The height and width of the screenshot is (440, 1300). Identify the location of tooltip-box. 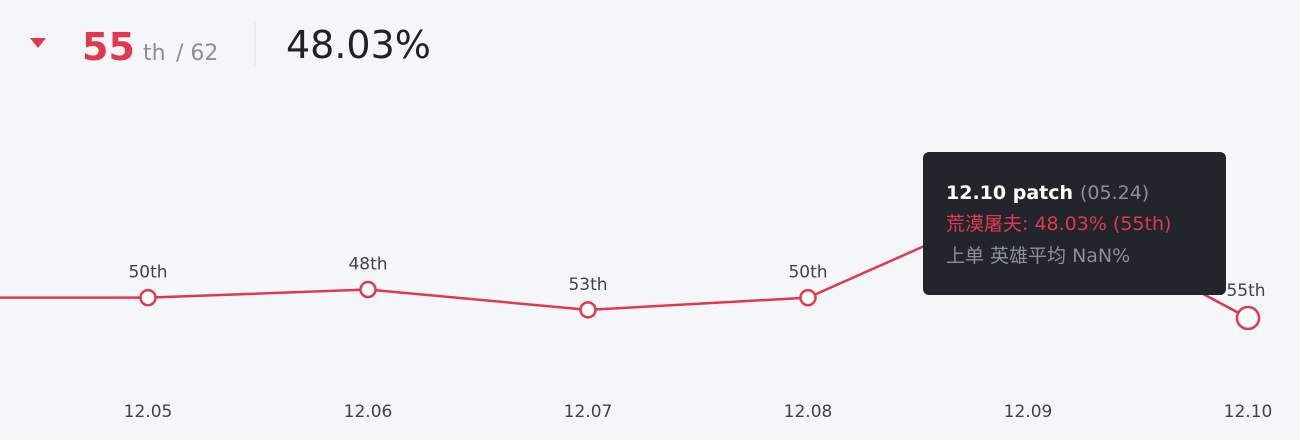
(1074, 223).